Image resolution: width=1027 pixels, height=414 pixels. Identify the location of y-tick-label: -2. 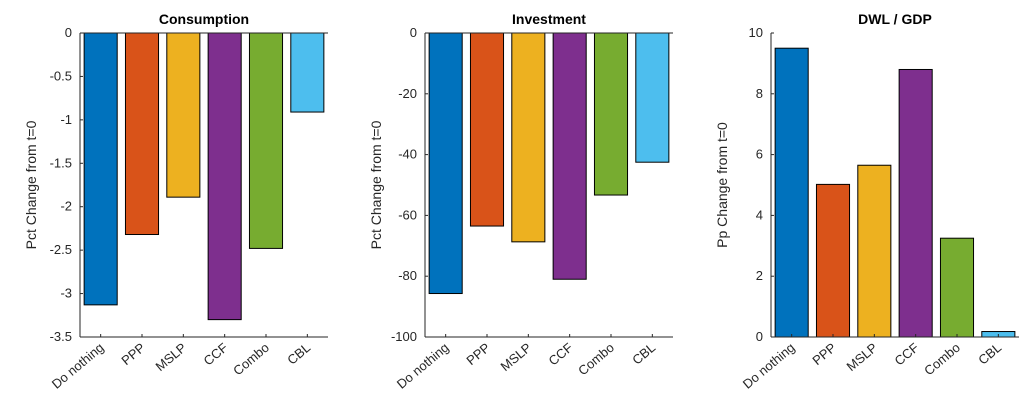
(66, 206).